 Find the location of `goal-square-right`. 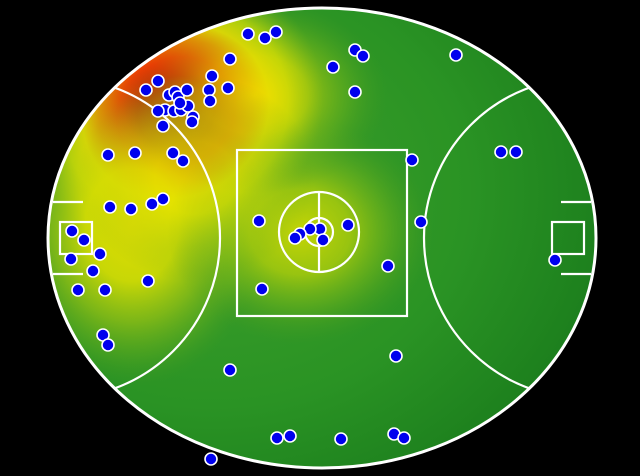

goal-square-right is located at coordinates (568, 238).